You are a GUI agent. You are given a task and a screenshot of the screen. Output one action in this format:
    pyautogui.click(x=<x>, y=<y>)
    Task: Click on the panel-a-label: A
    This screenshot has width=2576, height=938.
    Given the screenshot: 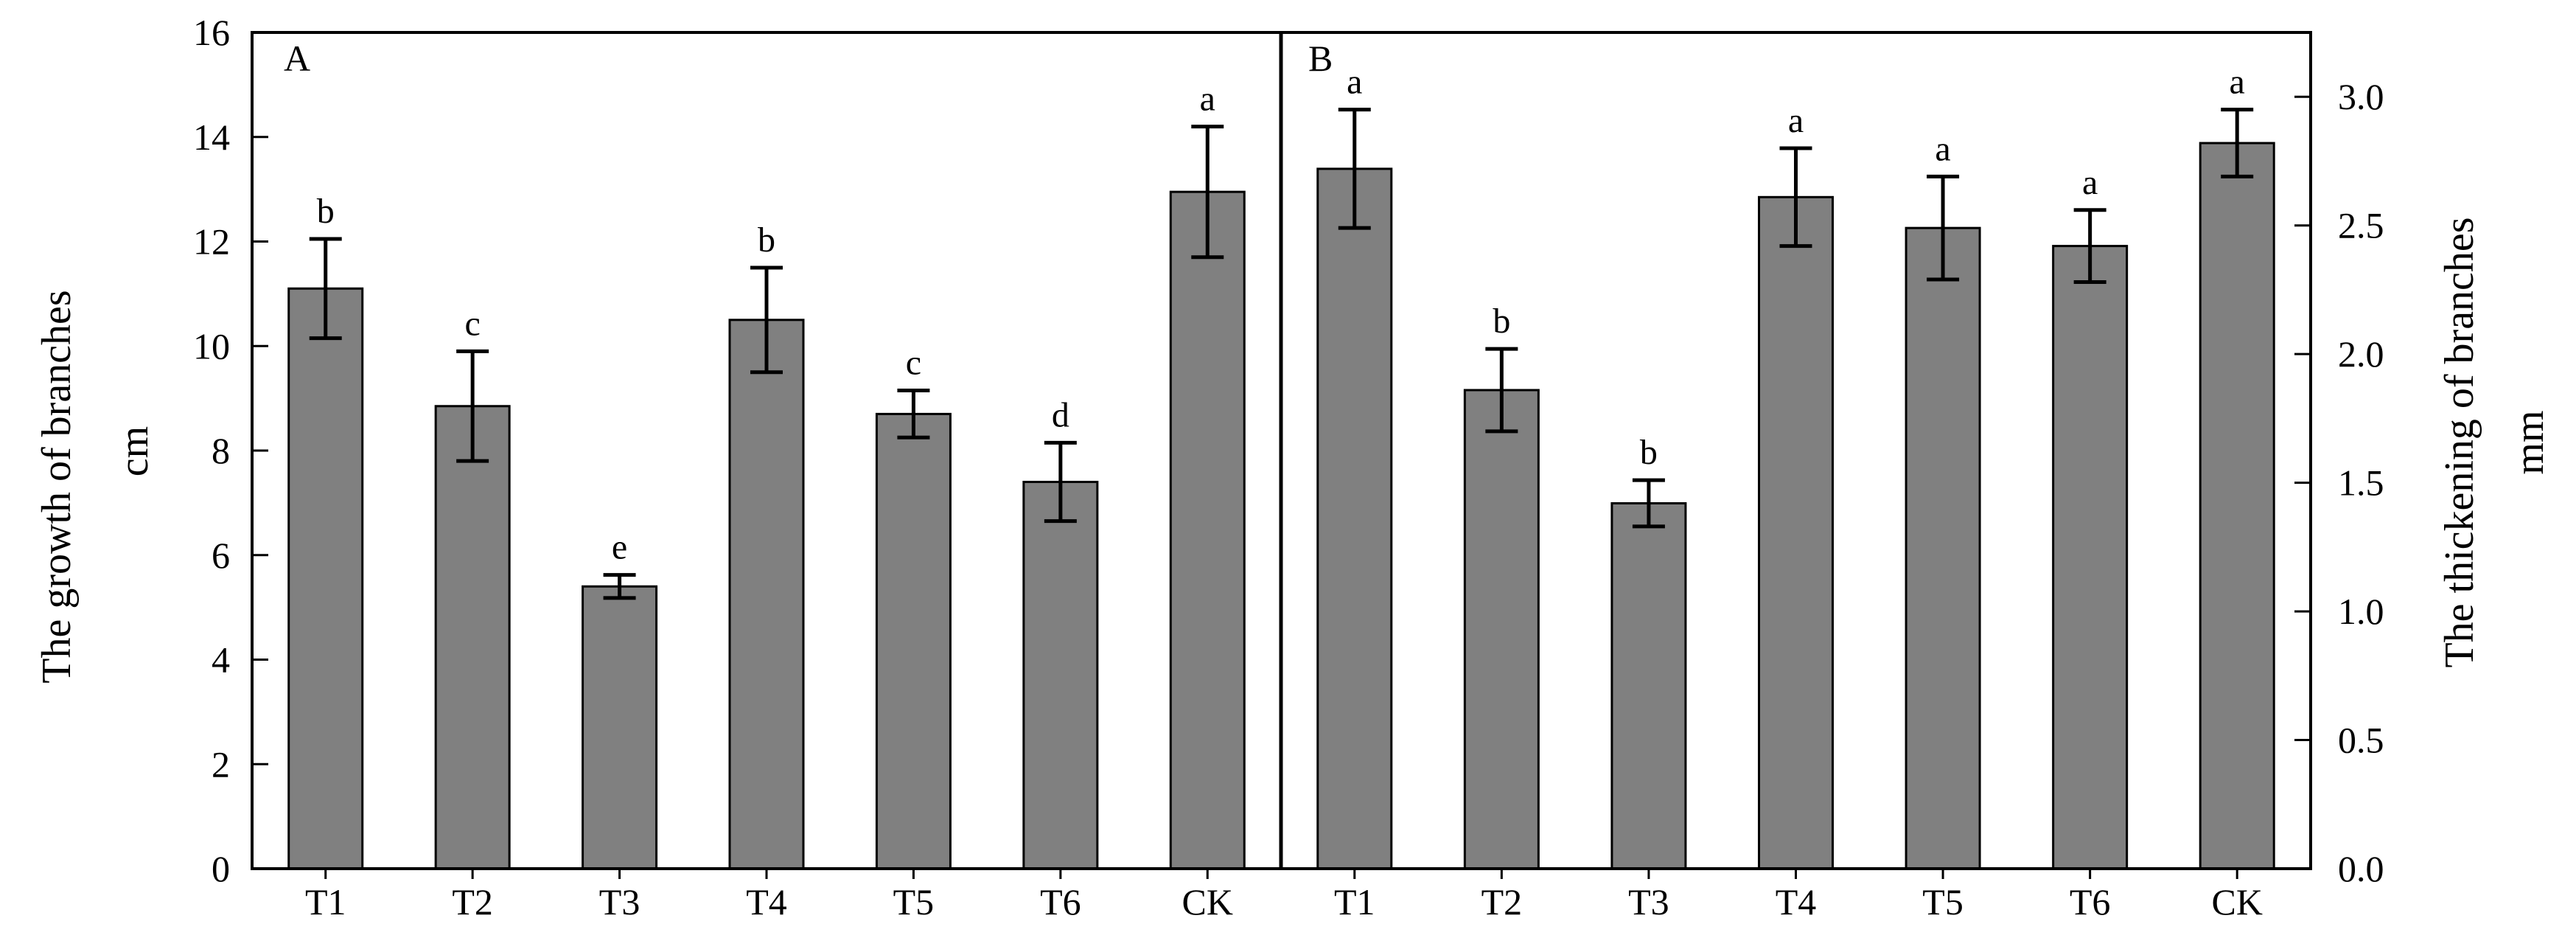 What is the action you would take?
    pyautogui.click(x=297, y=58)
    